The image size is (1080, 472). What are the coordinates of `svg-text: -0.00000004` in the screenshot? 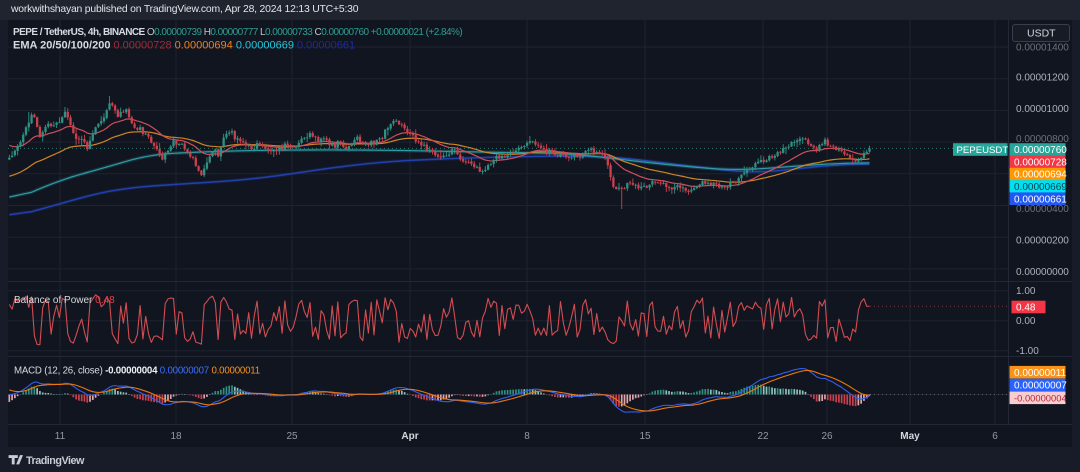 It's located at (1040, 397).